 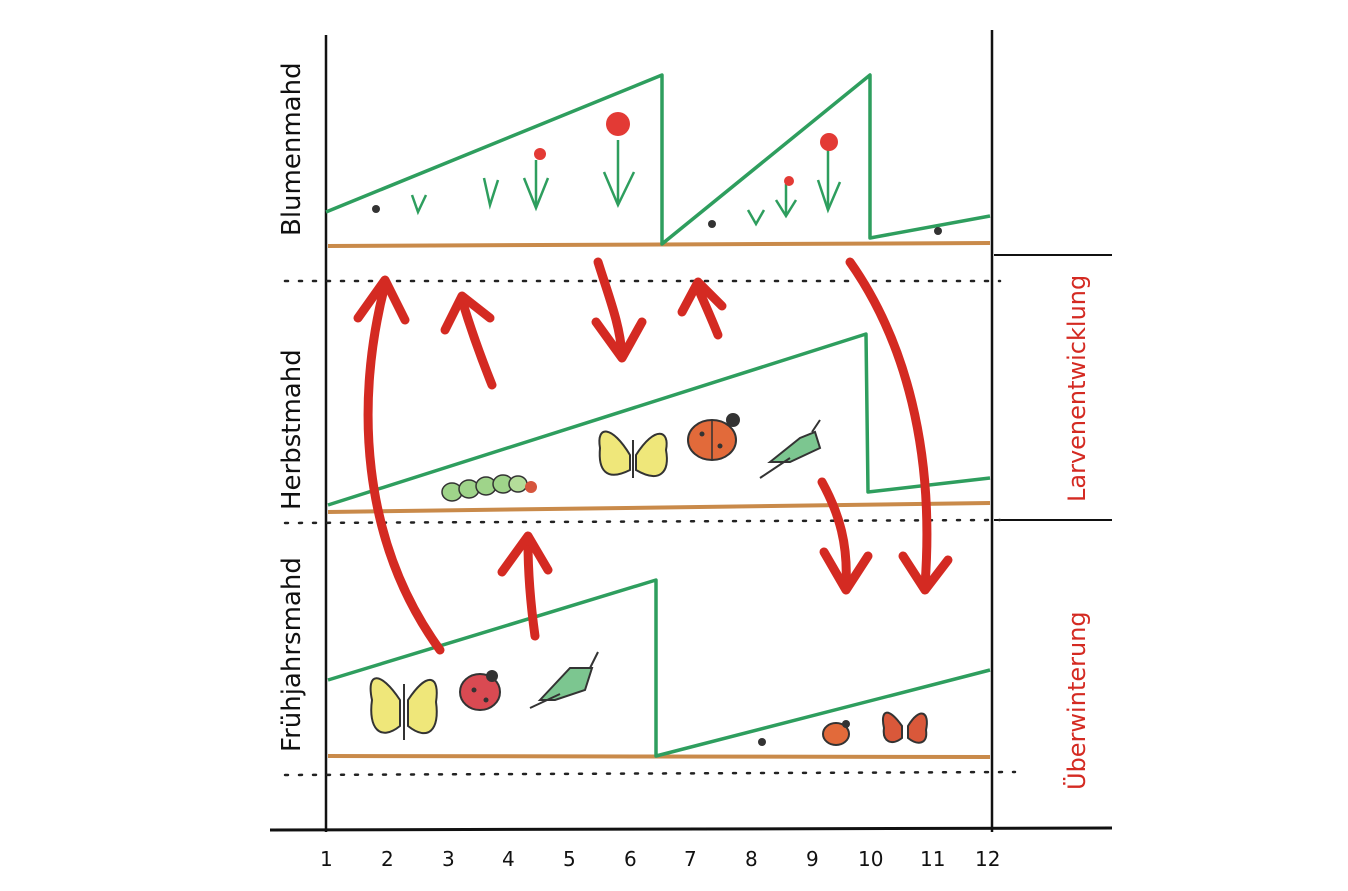 I want to click on row-labels: Blumenmahd Herbstmahd Frühjahrsmahd, so click(x=292, y=407).